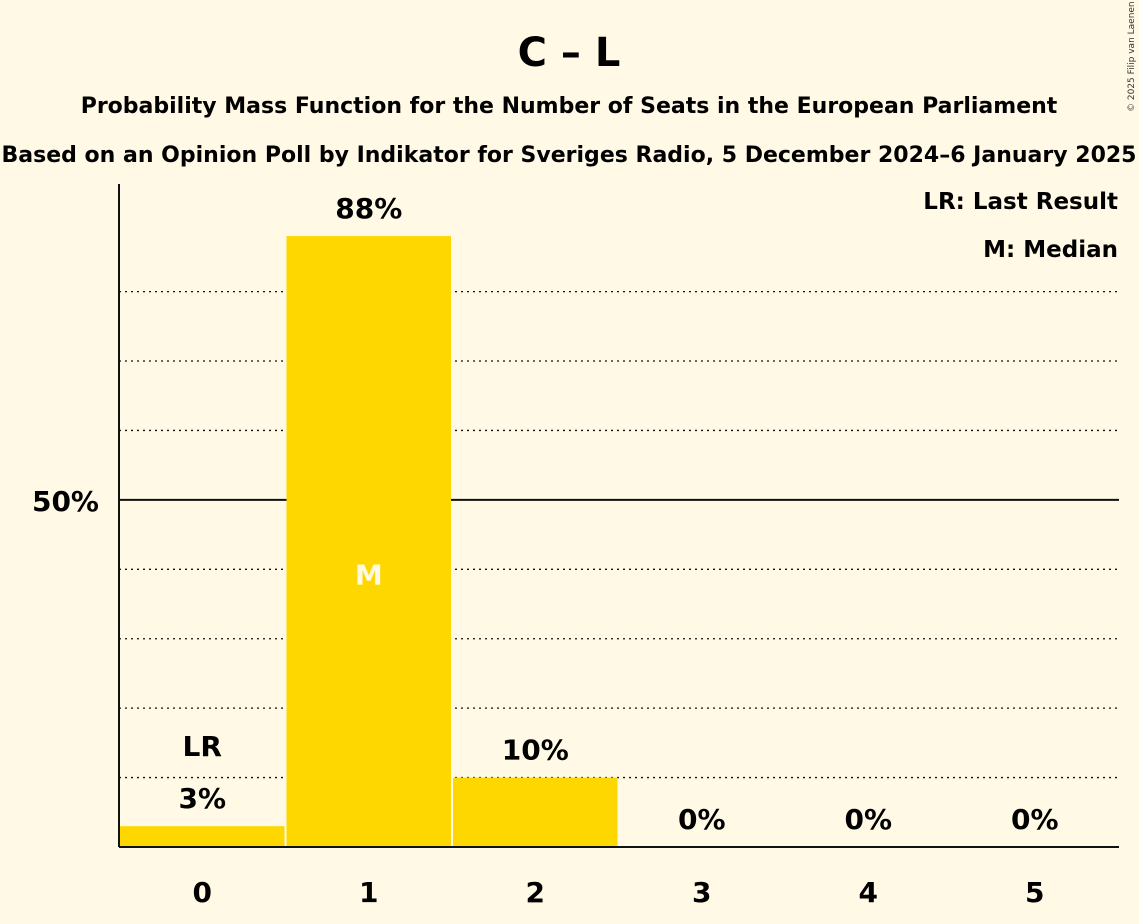  Describe the element at coordinates (368, 892) in the screenshot. I see `x-tick-label: 1` at that location.